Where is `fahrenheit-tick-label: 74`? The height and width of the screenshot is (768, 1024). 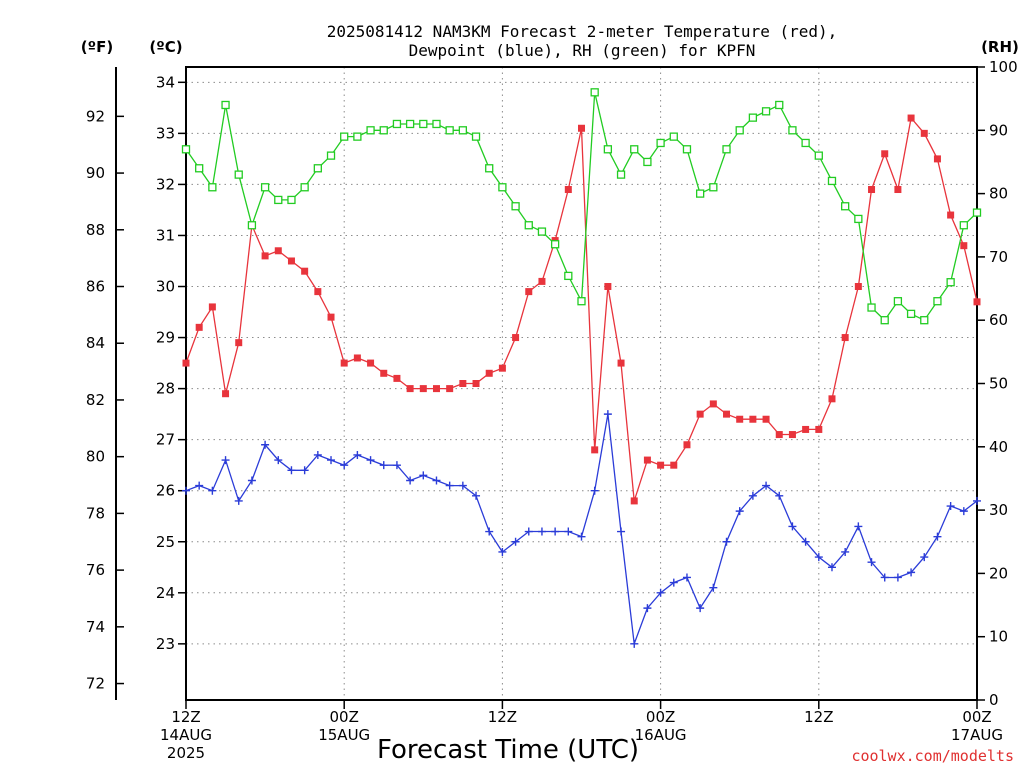
fahrenheit-tick-label: 74 is located at coordinates (95, 627).